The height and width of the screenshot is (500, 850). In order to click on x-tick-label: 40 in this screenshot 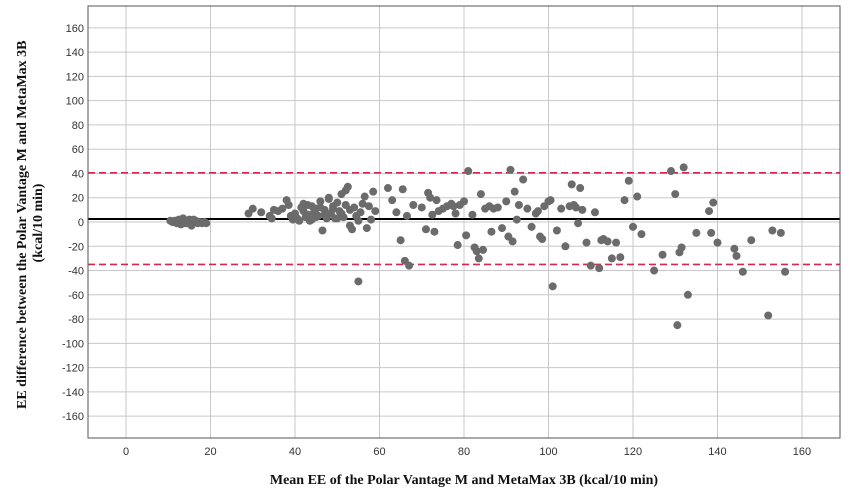, I will do `click(295, 452)`.